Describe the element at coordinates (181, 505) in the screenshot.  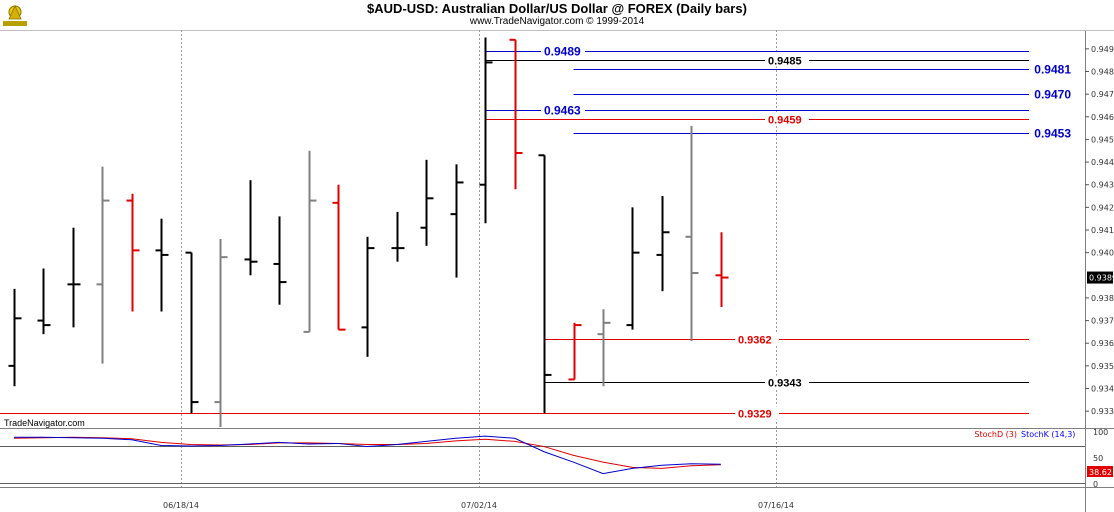
I see `date-tick-label: 06/18/14` at that location.